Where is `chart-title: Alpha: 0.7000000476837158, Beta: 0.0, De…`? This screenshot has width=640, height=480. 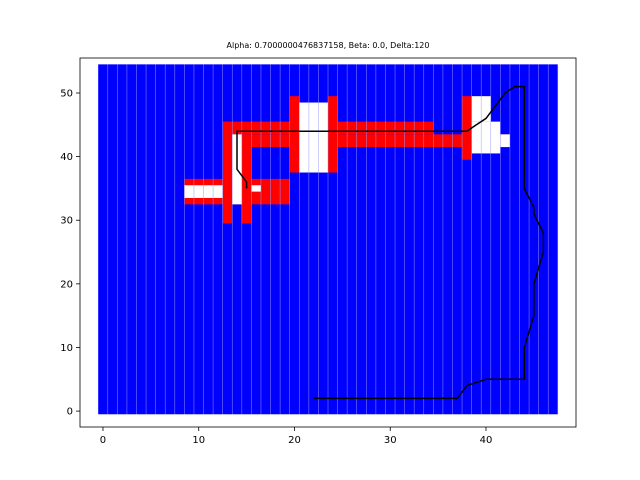 chart-title: Alpha: 0.7000000476837158, Beta: 0.0, De… is located at coordinates (328, 45).